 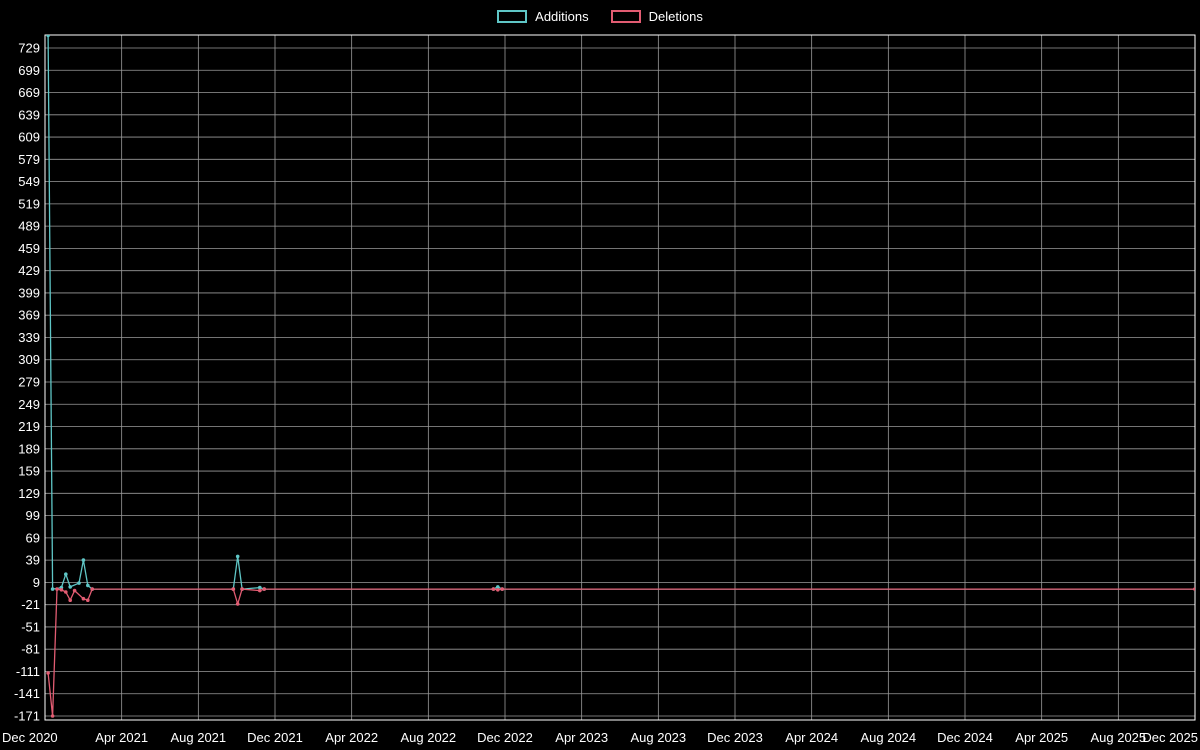 I want to click on y-tick-label: -171, so click(x=27, y=716).